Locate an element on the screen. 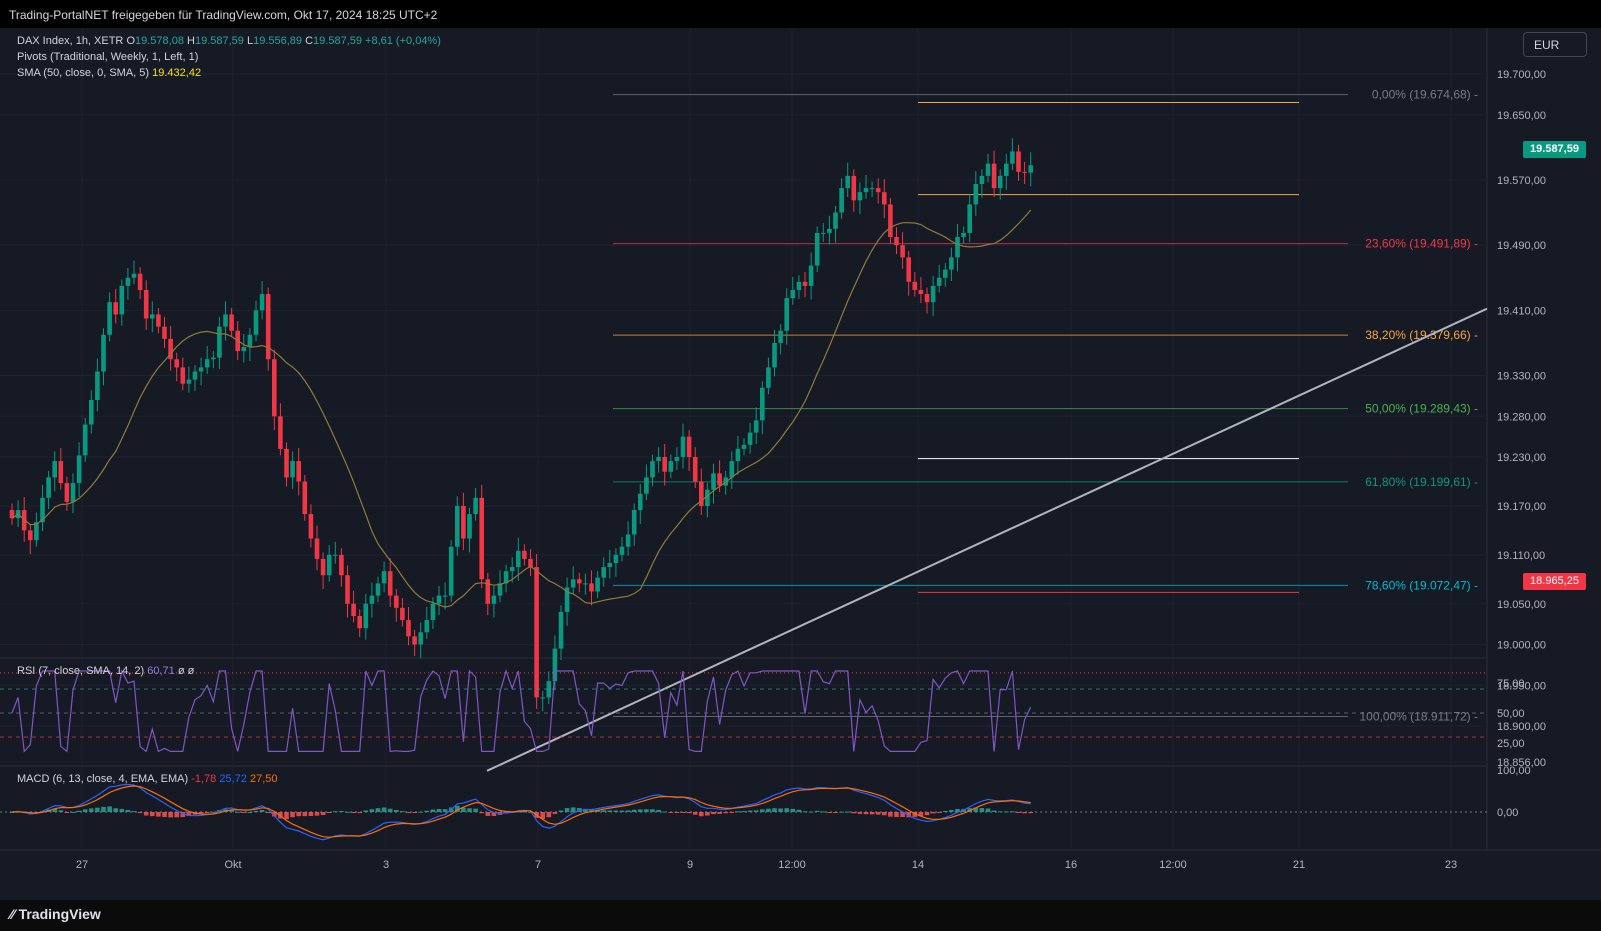 This screenshot has height=931, width=1601. tradingview-logo: ⁄⁄ TradingView is located at coordinates (55, 914).